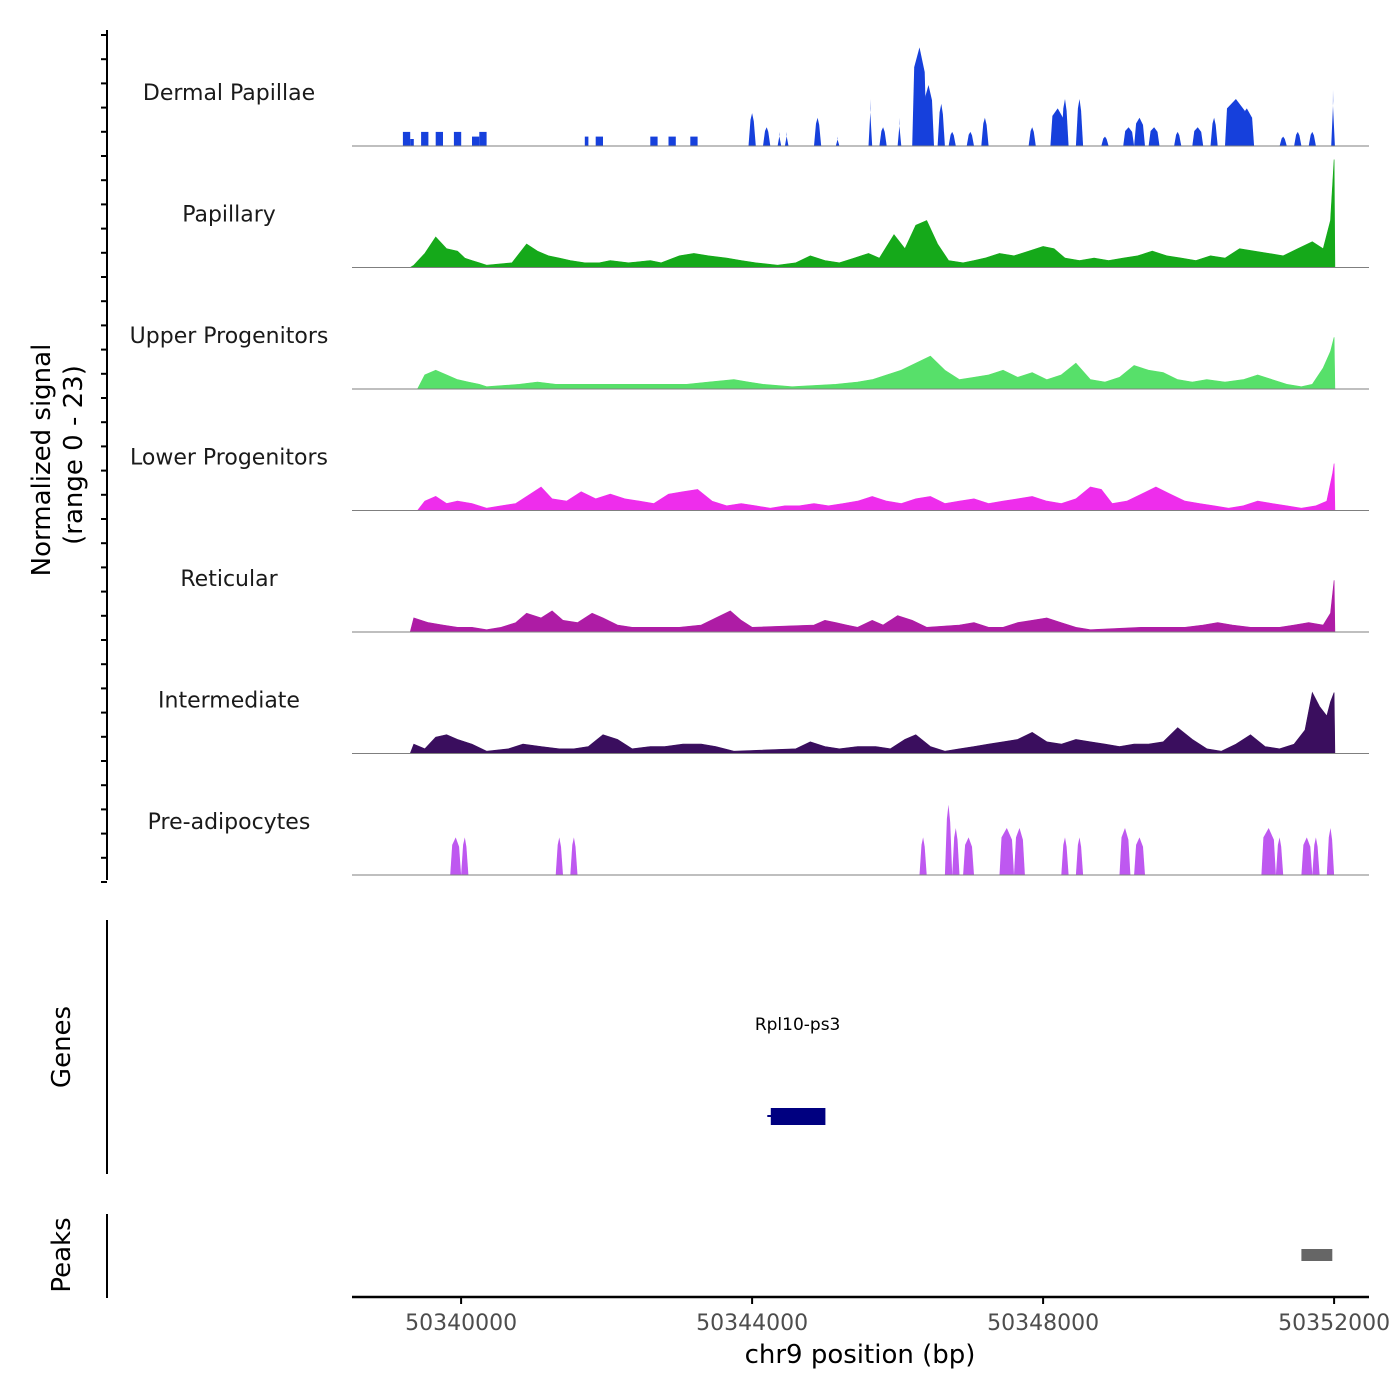  What do you see at coordinates (756, 97) in the screenshot?
I see `track-dermal-papillae: Dermal Papillae` at bounding box center [756, 97].